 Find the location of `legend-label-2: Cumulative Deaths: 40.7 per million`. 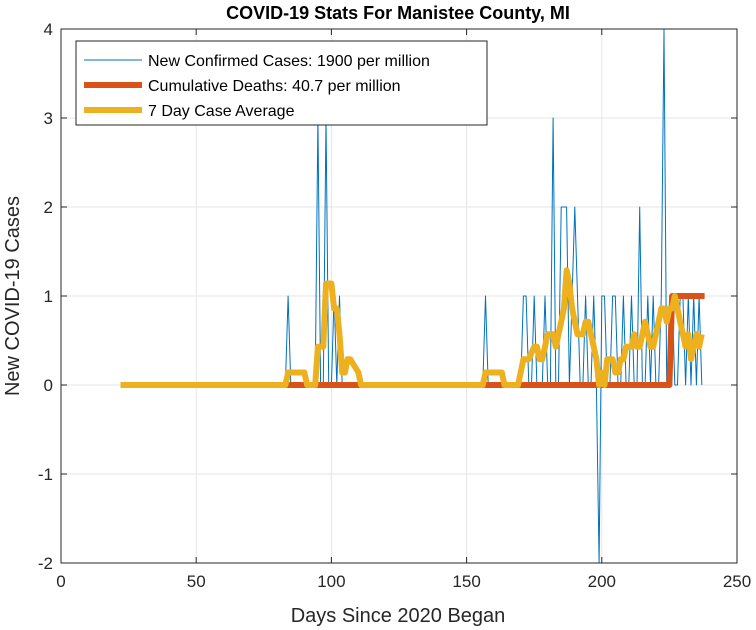

legend-label-2: Cumulative Deaths: 40.7 per million is located at coordinates (274, 86).